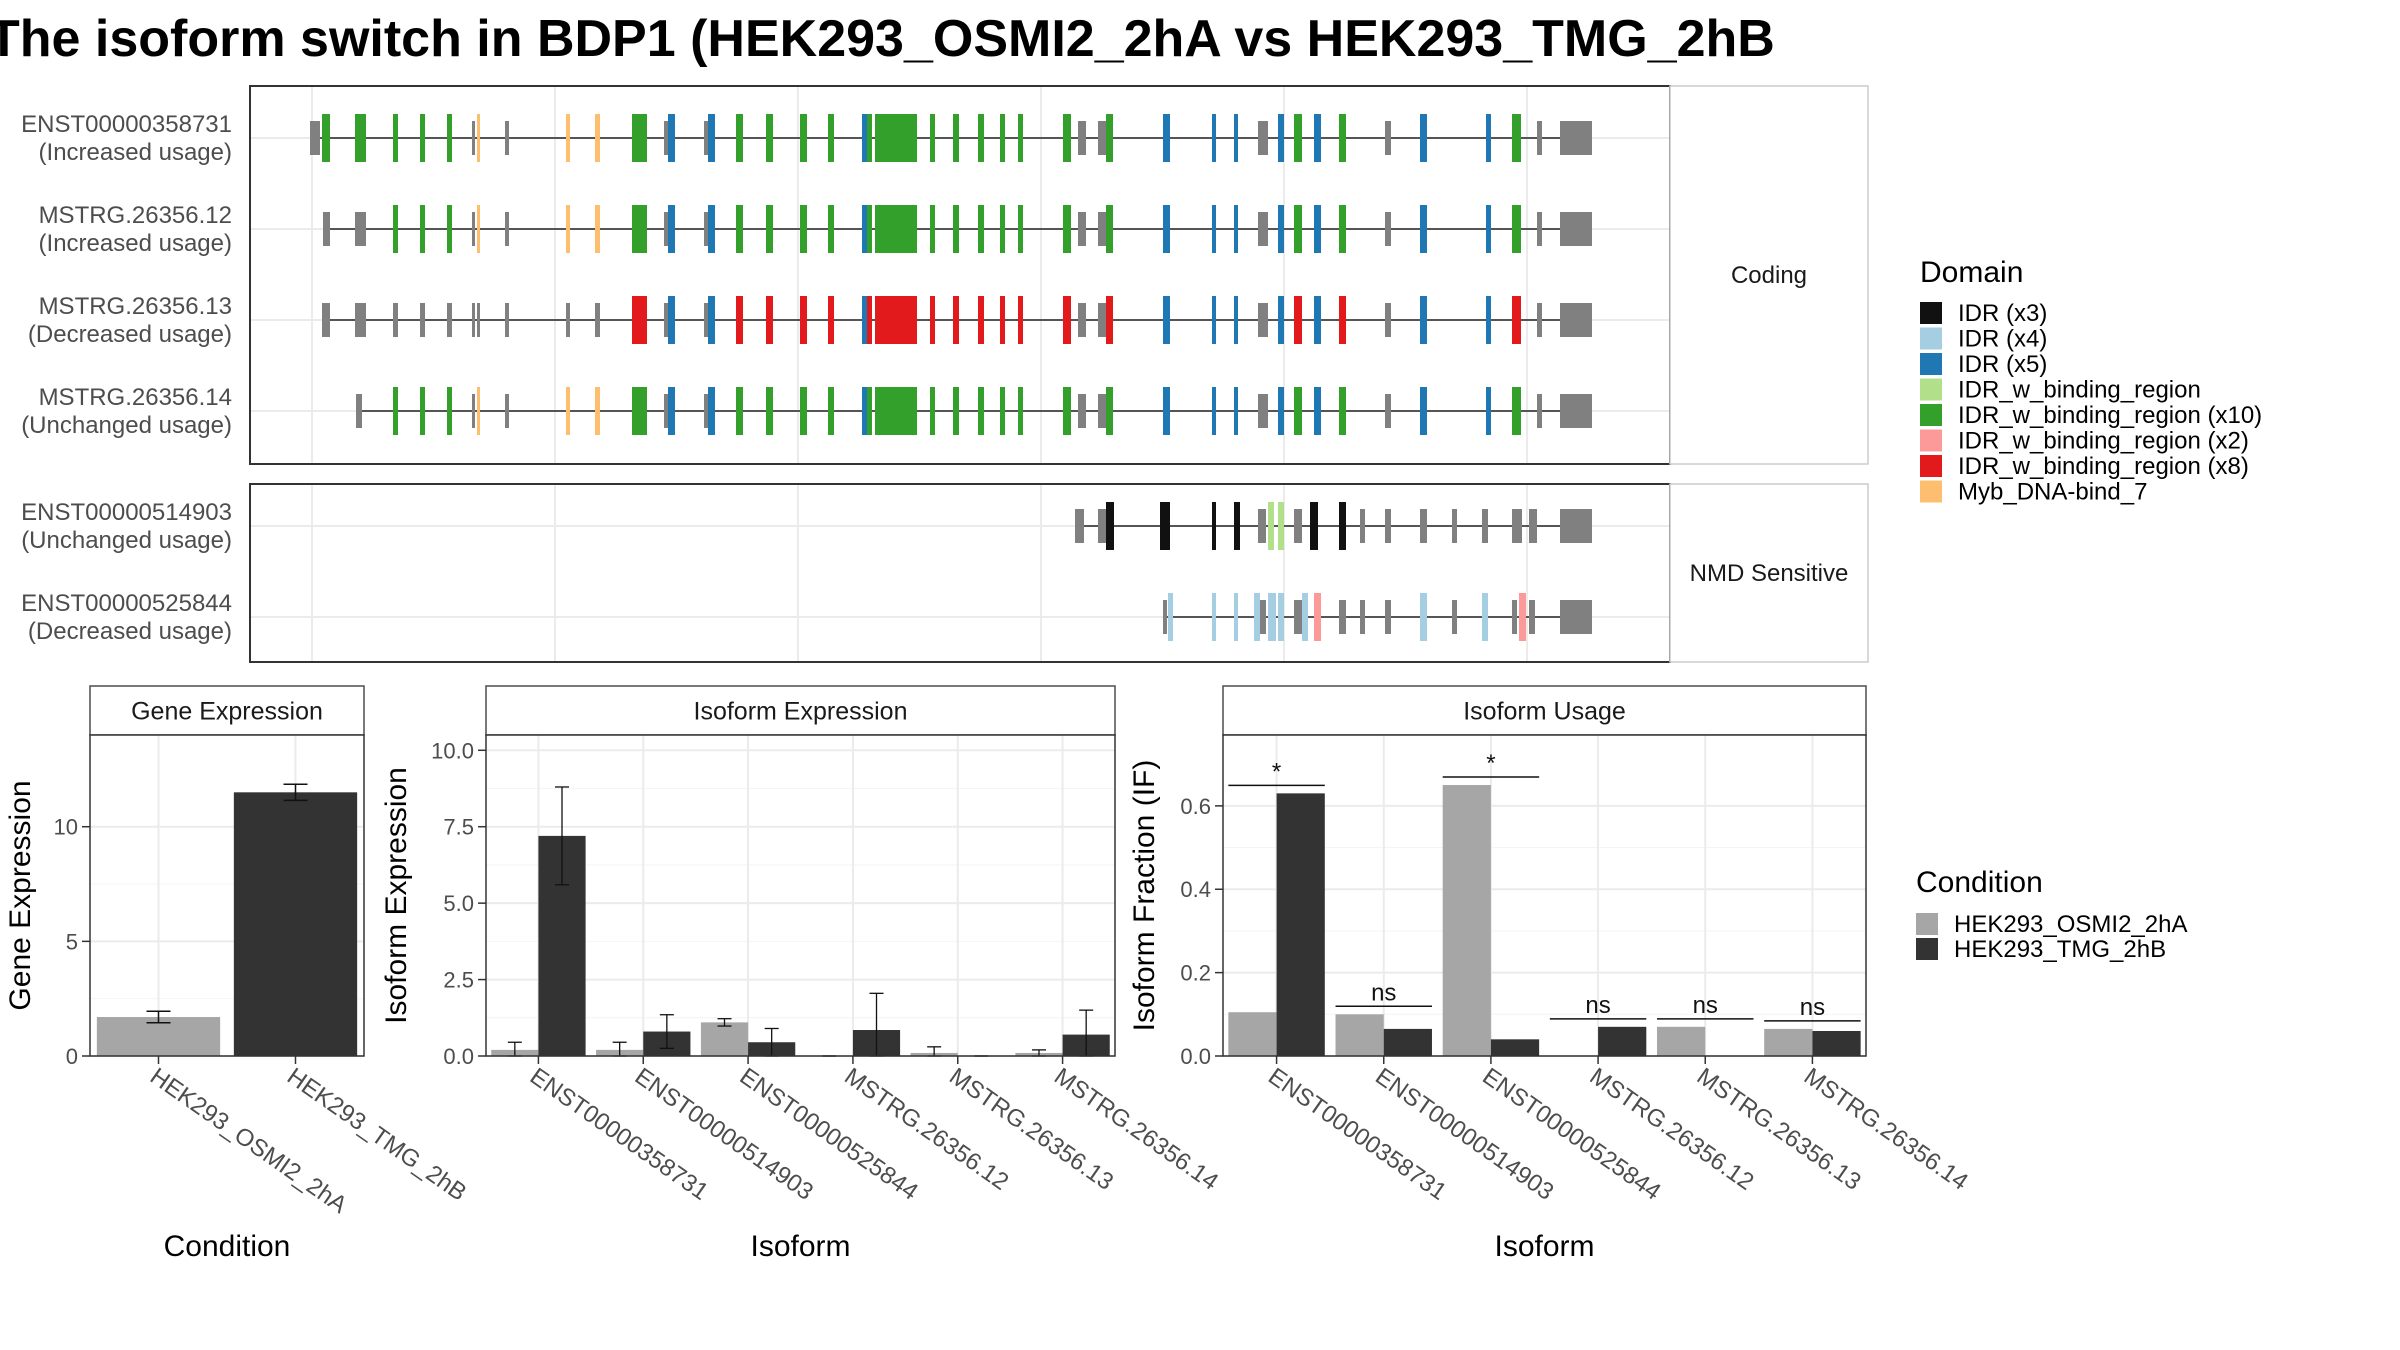  Describe the element at coordinates (227, 1246) in the screenshot. I see `x-axis-title: Condition` at that location.